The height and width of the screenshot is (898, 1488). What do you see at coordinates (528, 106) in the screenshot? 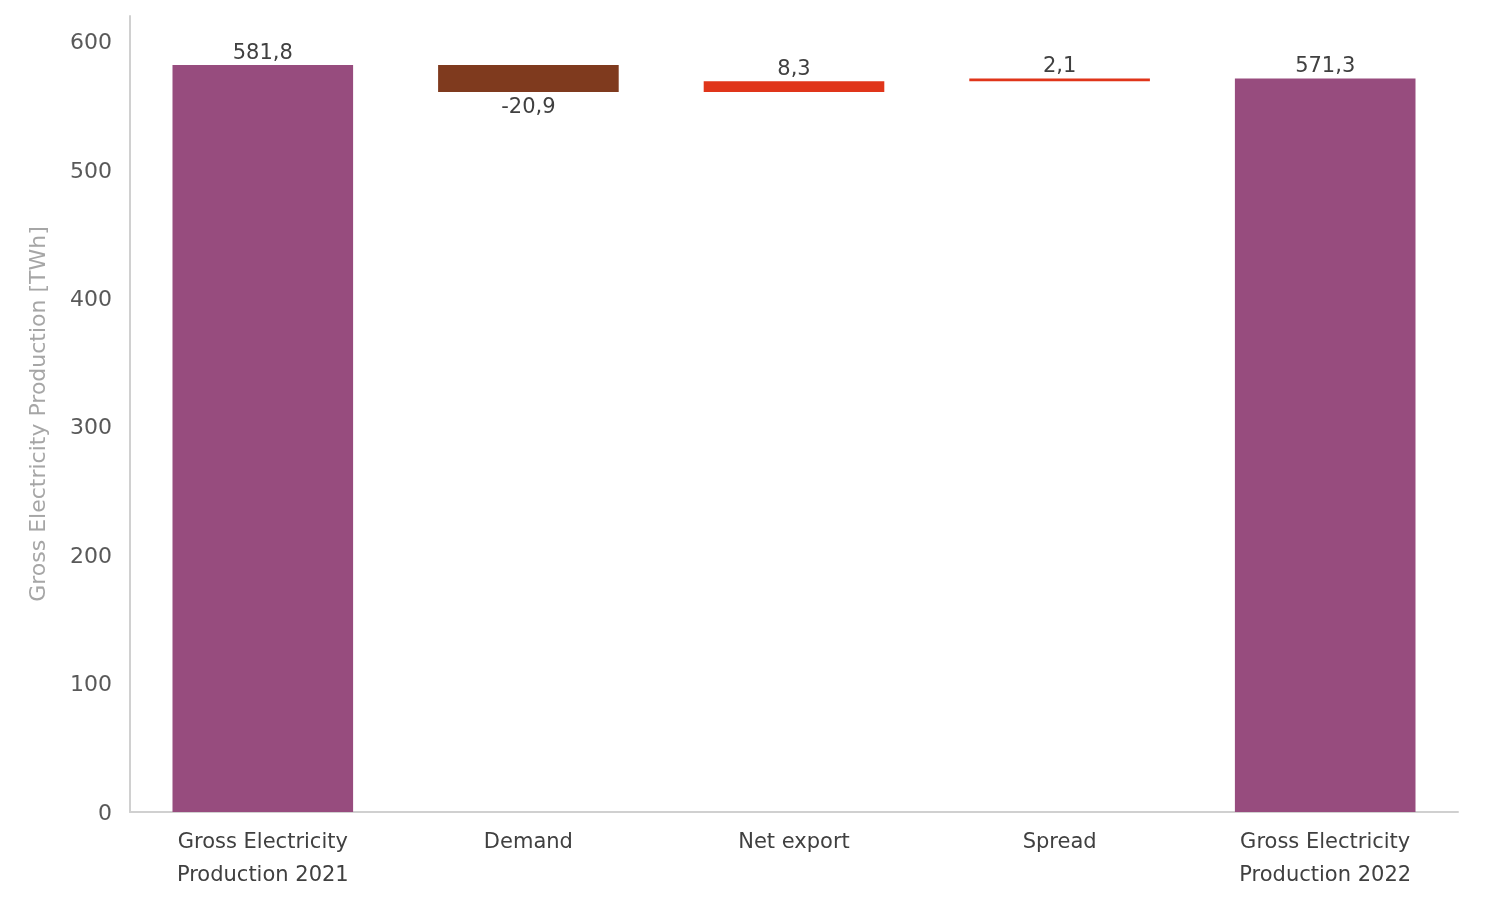
I see `data-label: -20,9` at bounding box center [528, 106].